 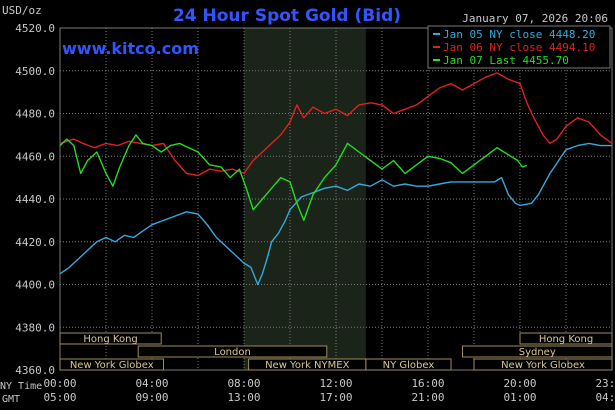 What do you see at coordinates (287, 16) in the screenshot?
I see `chart-title: 24 Hour Spot Gold (Bid)` at bounding box center [287, 16].